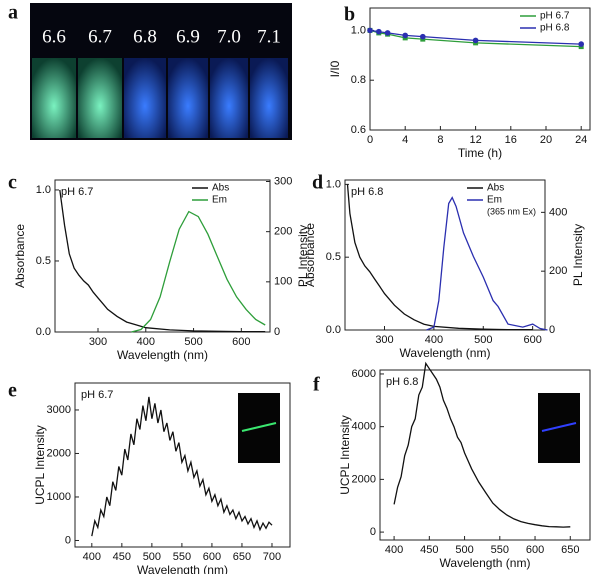  What do you see at coordinates (335, 68) in the screenshot?
I see `y-axis-label: I/I0` at bounding box center [335, 68].